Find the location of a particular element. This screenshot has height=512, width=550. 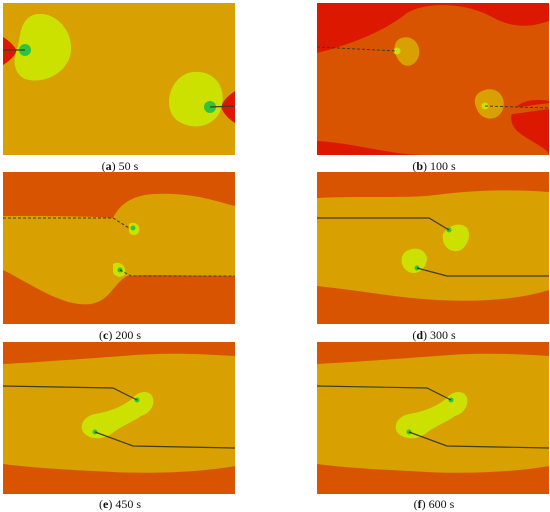

panel-time: 450 s is located at coordinates (128, 504).